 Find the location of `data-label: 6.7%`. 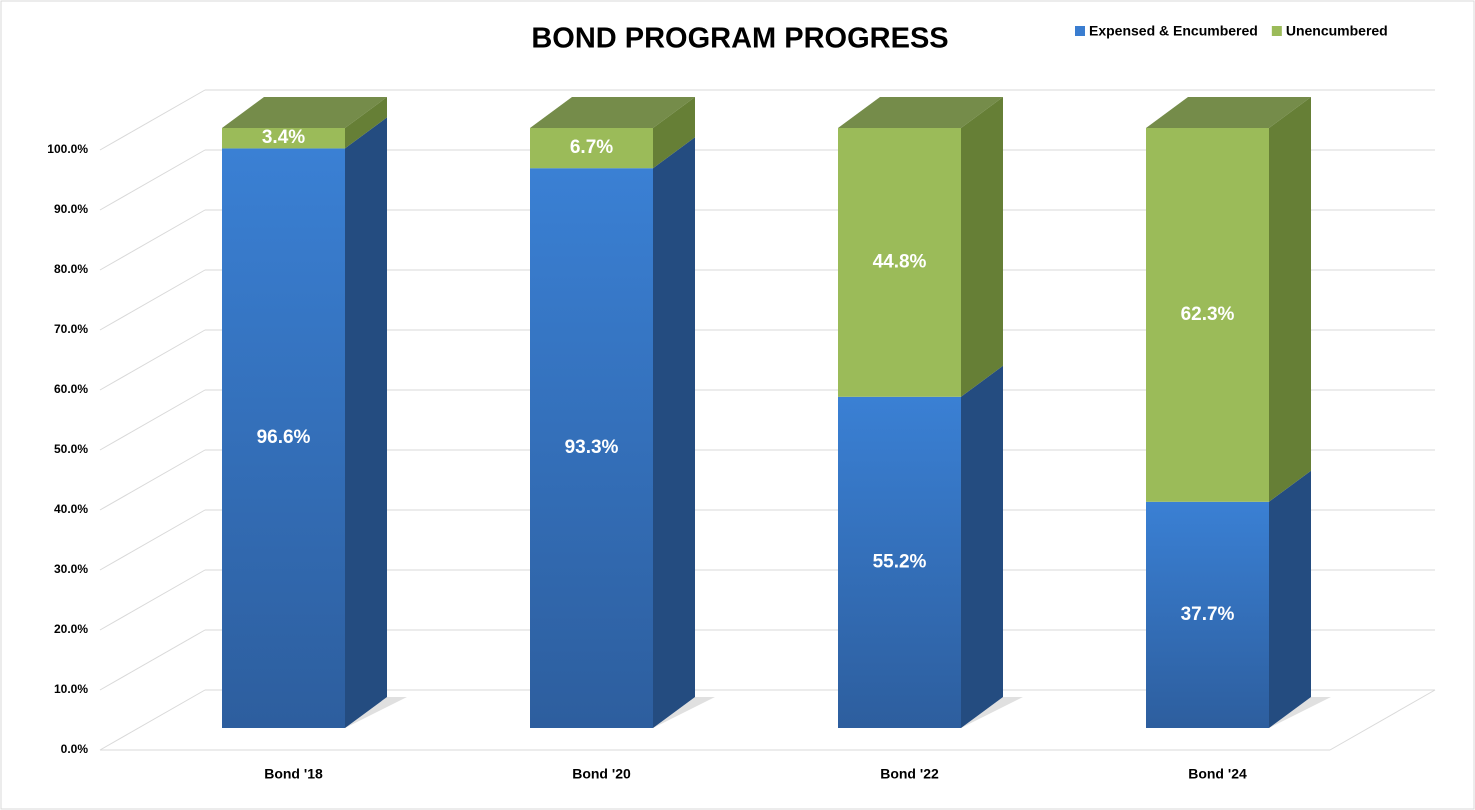

data-label: 6.7% is located at coordinates (591, 147).